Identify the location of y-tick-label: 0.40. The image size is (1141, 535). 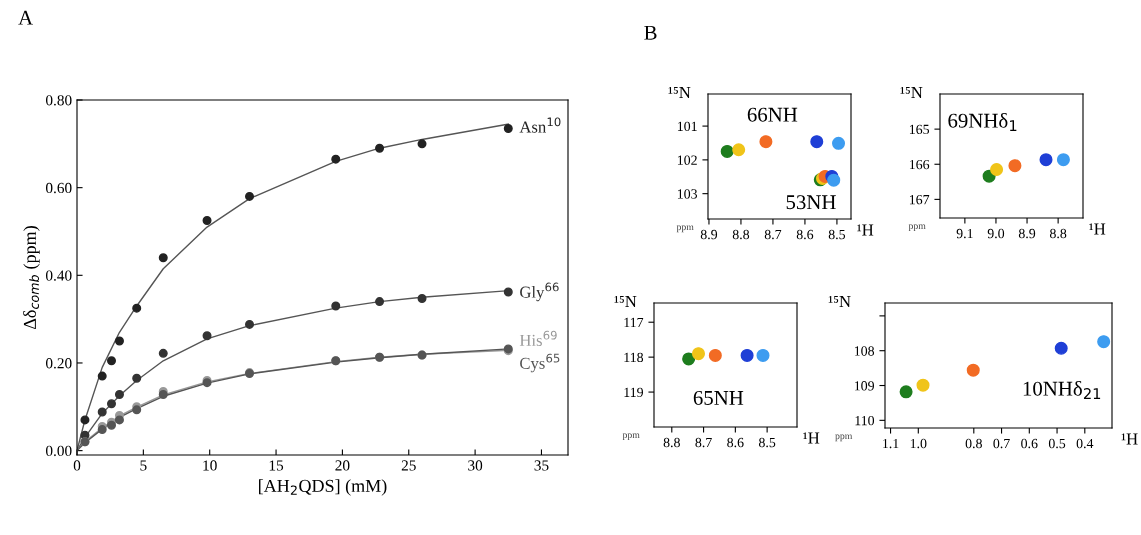
(58, 275).